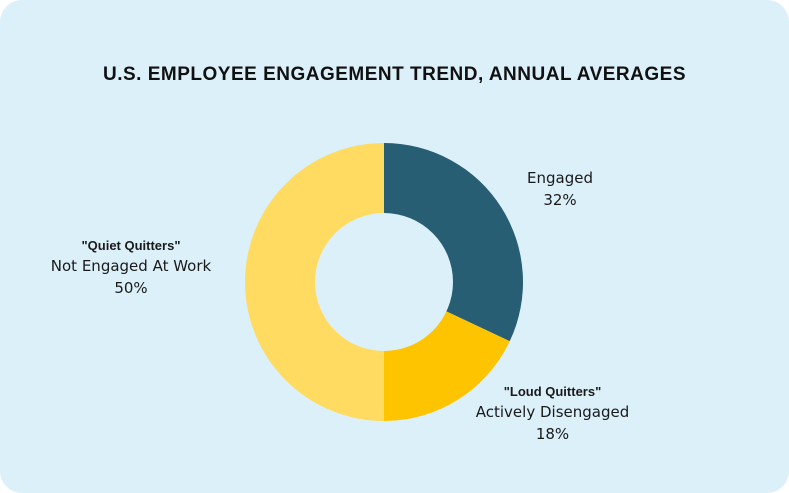  Describe the element at coordinates (552, 391) in the screenshot. I see `label-actively-disengaged-tag: "Loud Quitters"` at that location.